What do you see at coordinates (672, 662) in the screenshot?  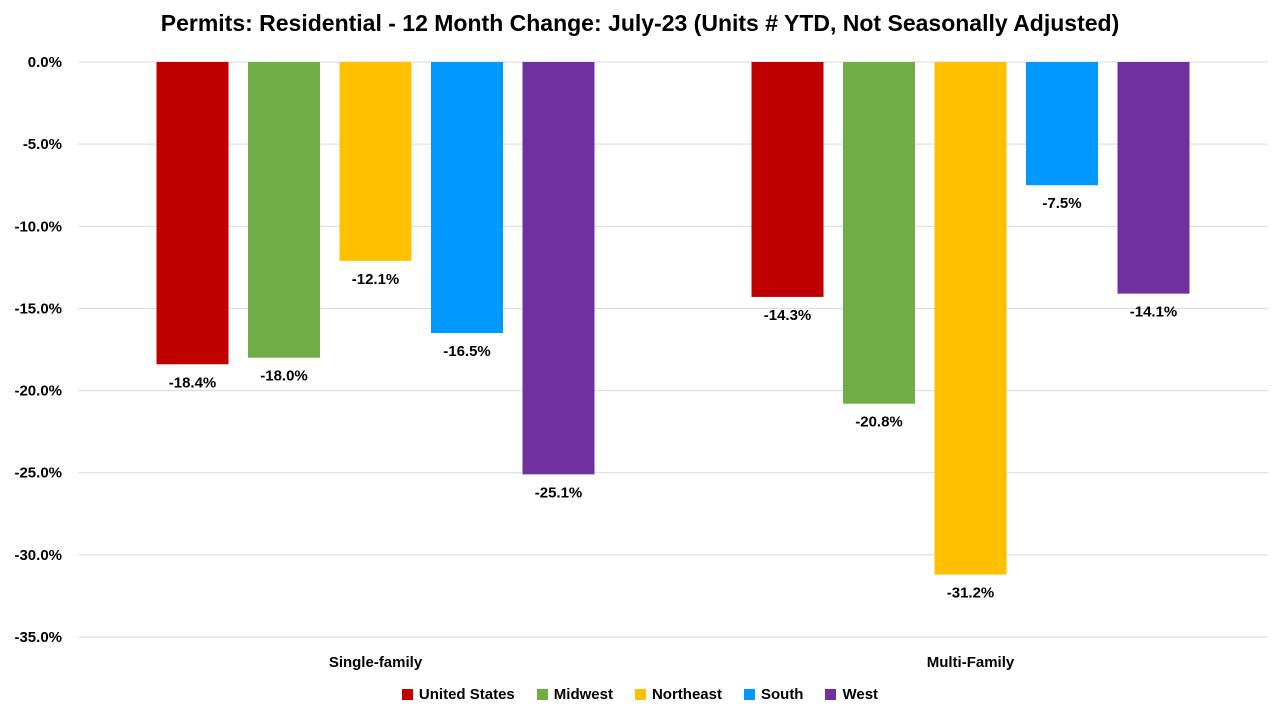 I see `x-axis: Single-family Multi-Family` at bounding box center [672, 662].